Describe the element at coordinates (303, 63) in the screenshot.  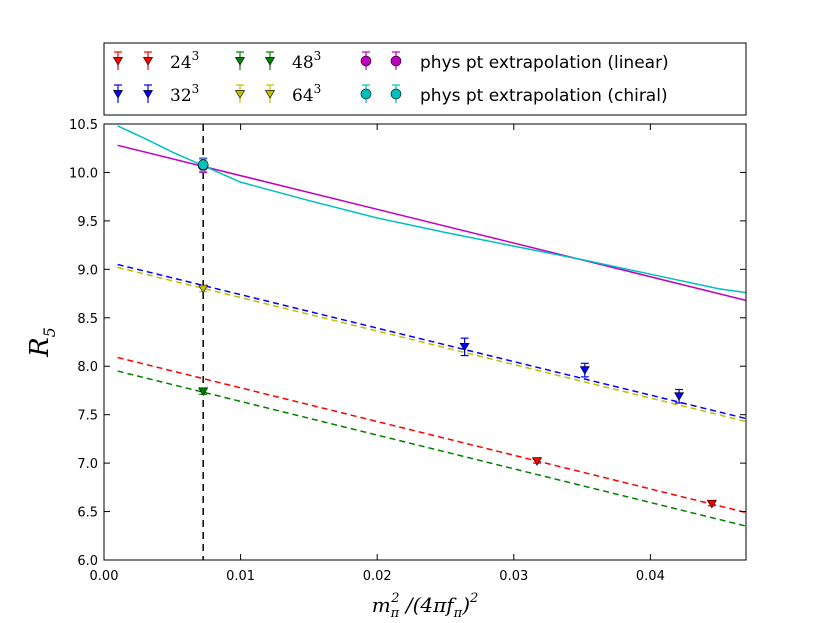
I see `legend-label-48-base: 48` at that location.